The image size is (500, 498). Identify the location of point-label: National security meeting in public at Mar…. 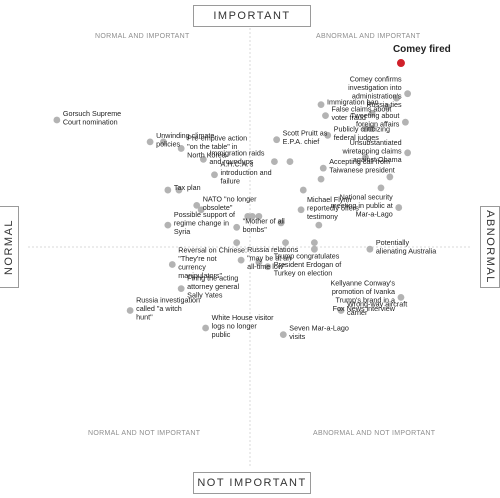
(362, 206).